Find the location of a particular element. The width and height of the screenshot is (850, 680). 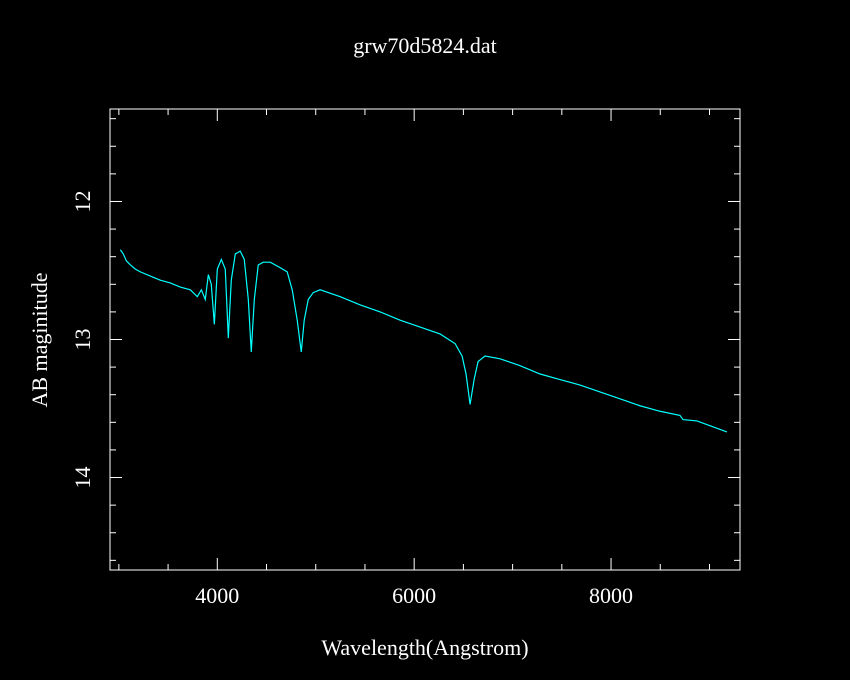

y-tick-label: 12 is located at coordinates (82, 201).